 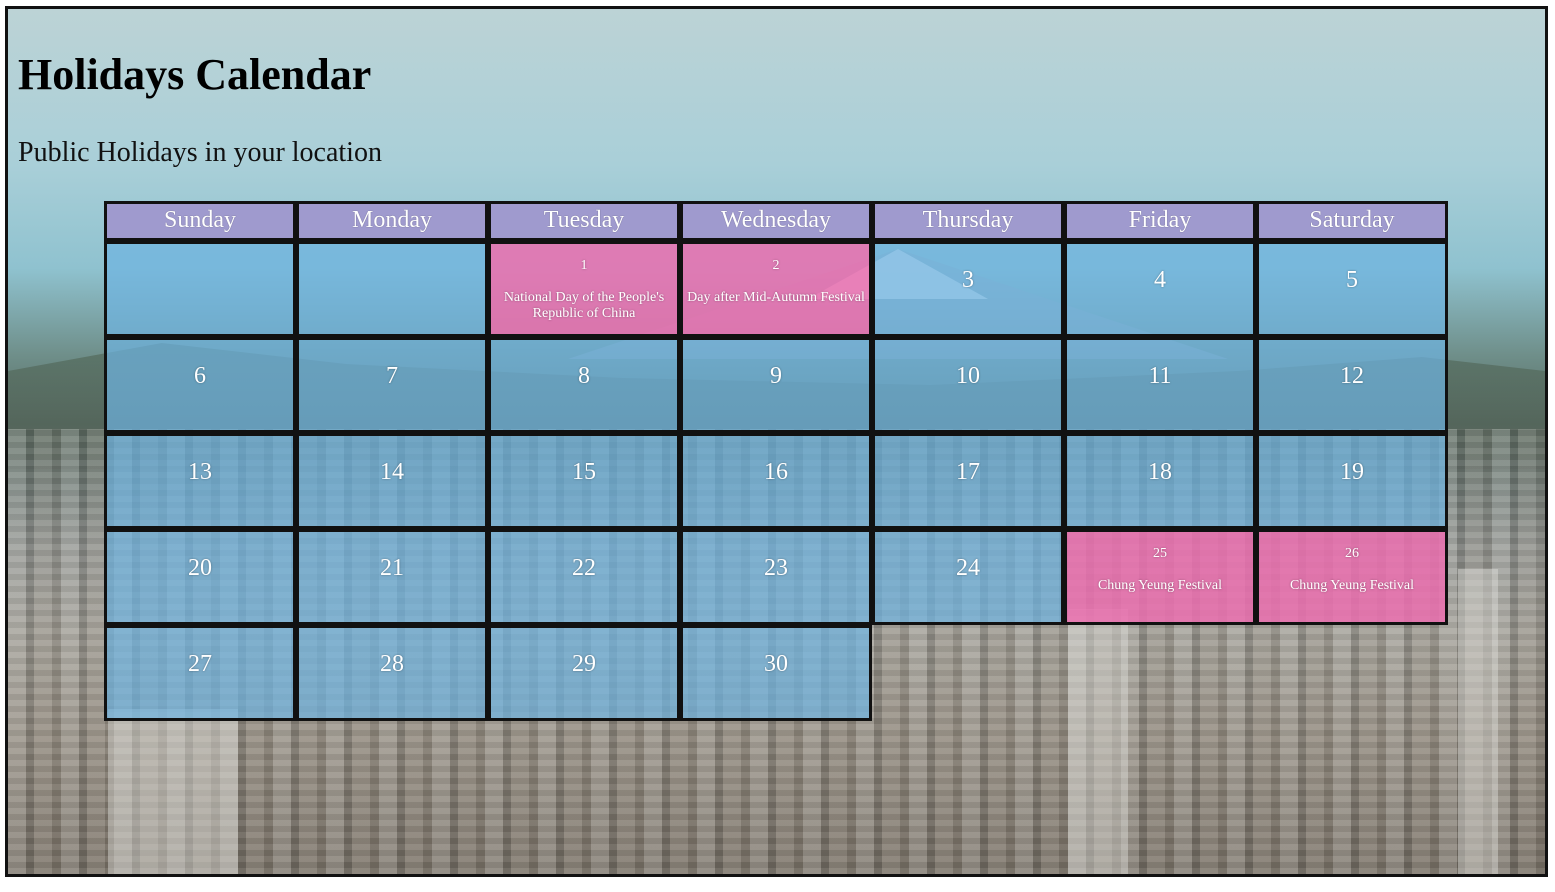 I want to click on calendar-week-row: 13 14 15 16 17 18 19, so click(x=779, y=481).